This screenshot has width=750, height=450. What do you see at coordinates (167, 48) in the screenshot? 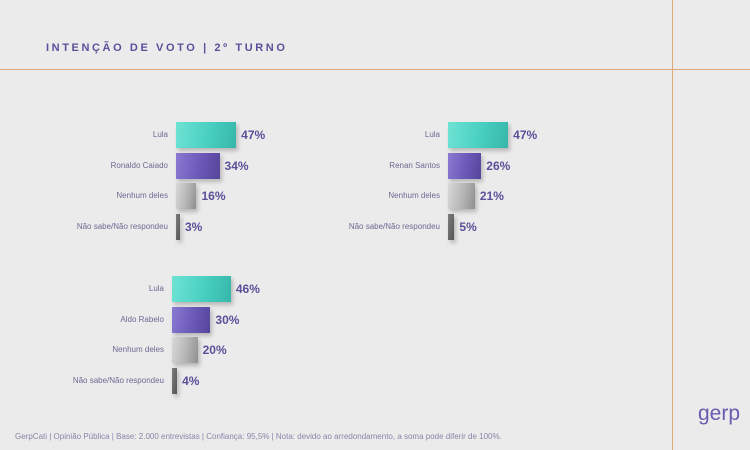
I see `page-title: INTENÇÃO DE VOTO | 2º TURNO` at bounding box center [167, 48].